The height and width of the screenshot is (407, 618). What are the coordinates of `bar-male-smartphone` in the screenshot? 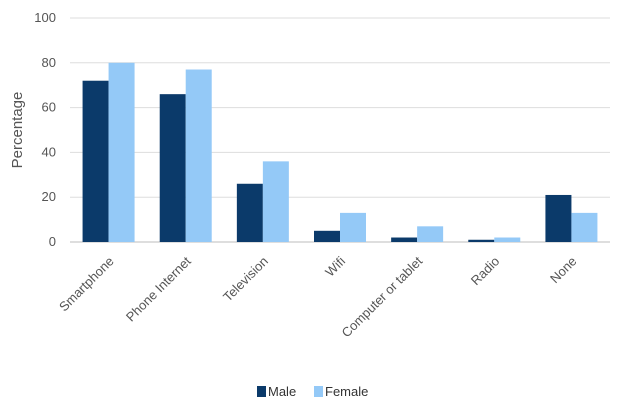 It's located at (95, 161).